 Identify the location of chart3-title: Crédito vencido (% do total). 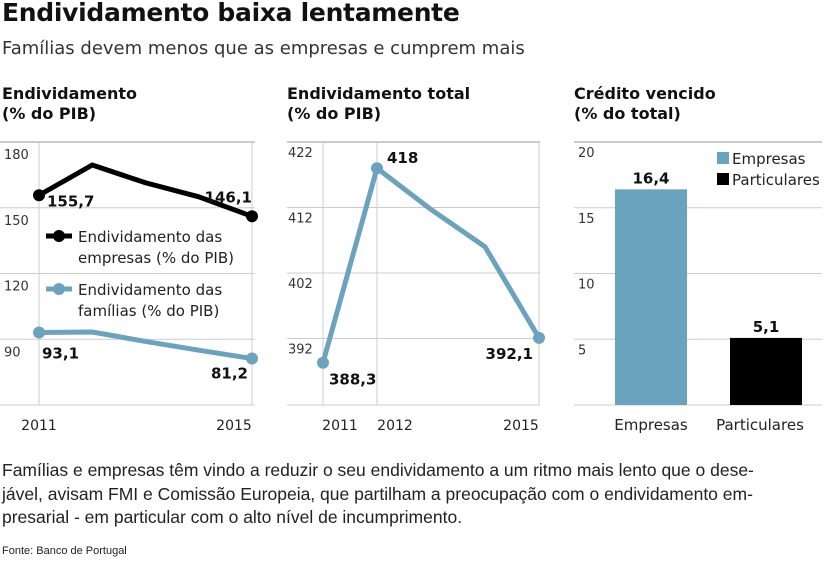
(645, 104).